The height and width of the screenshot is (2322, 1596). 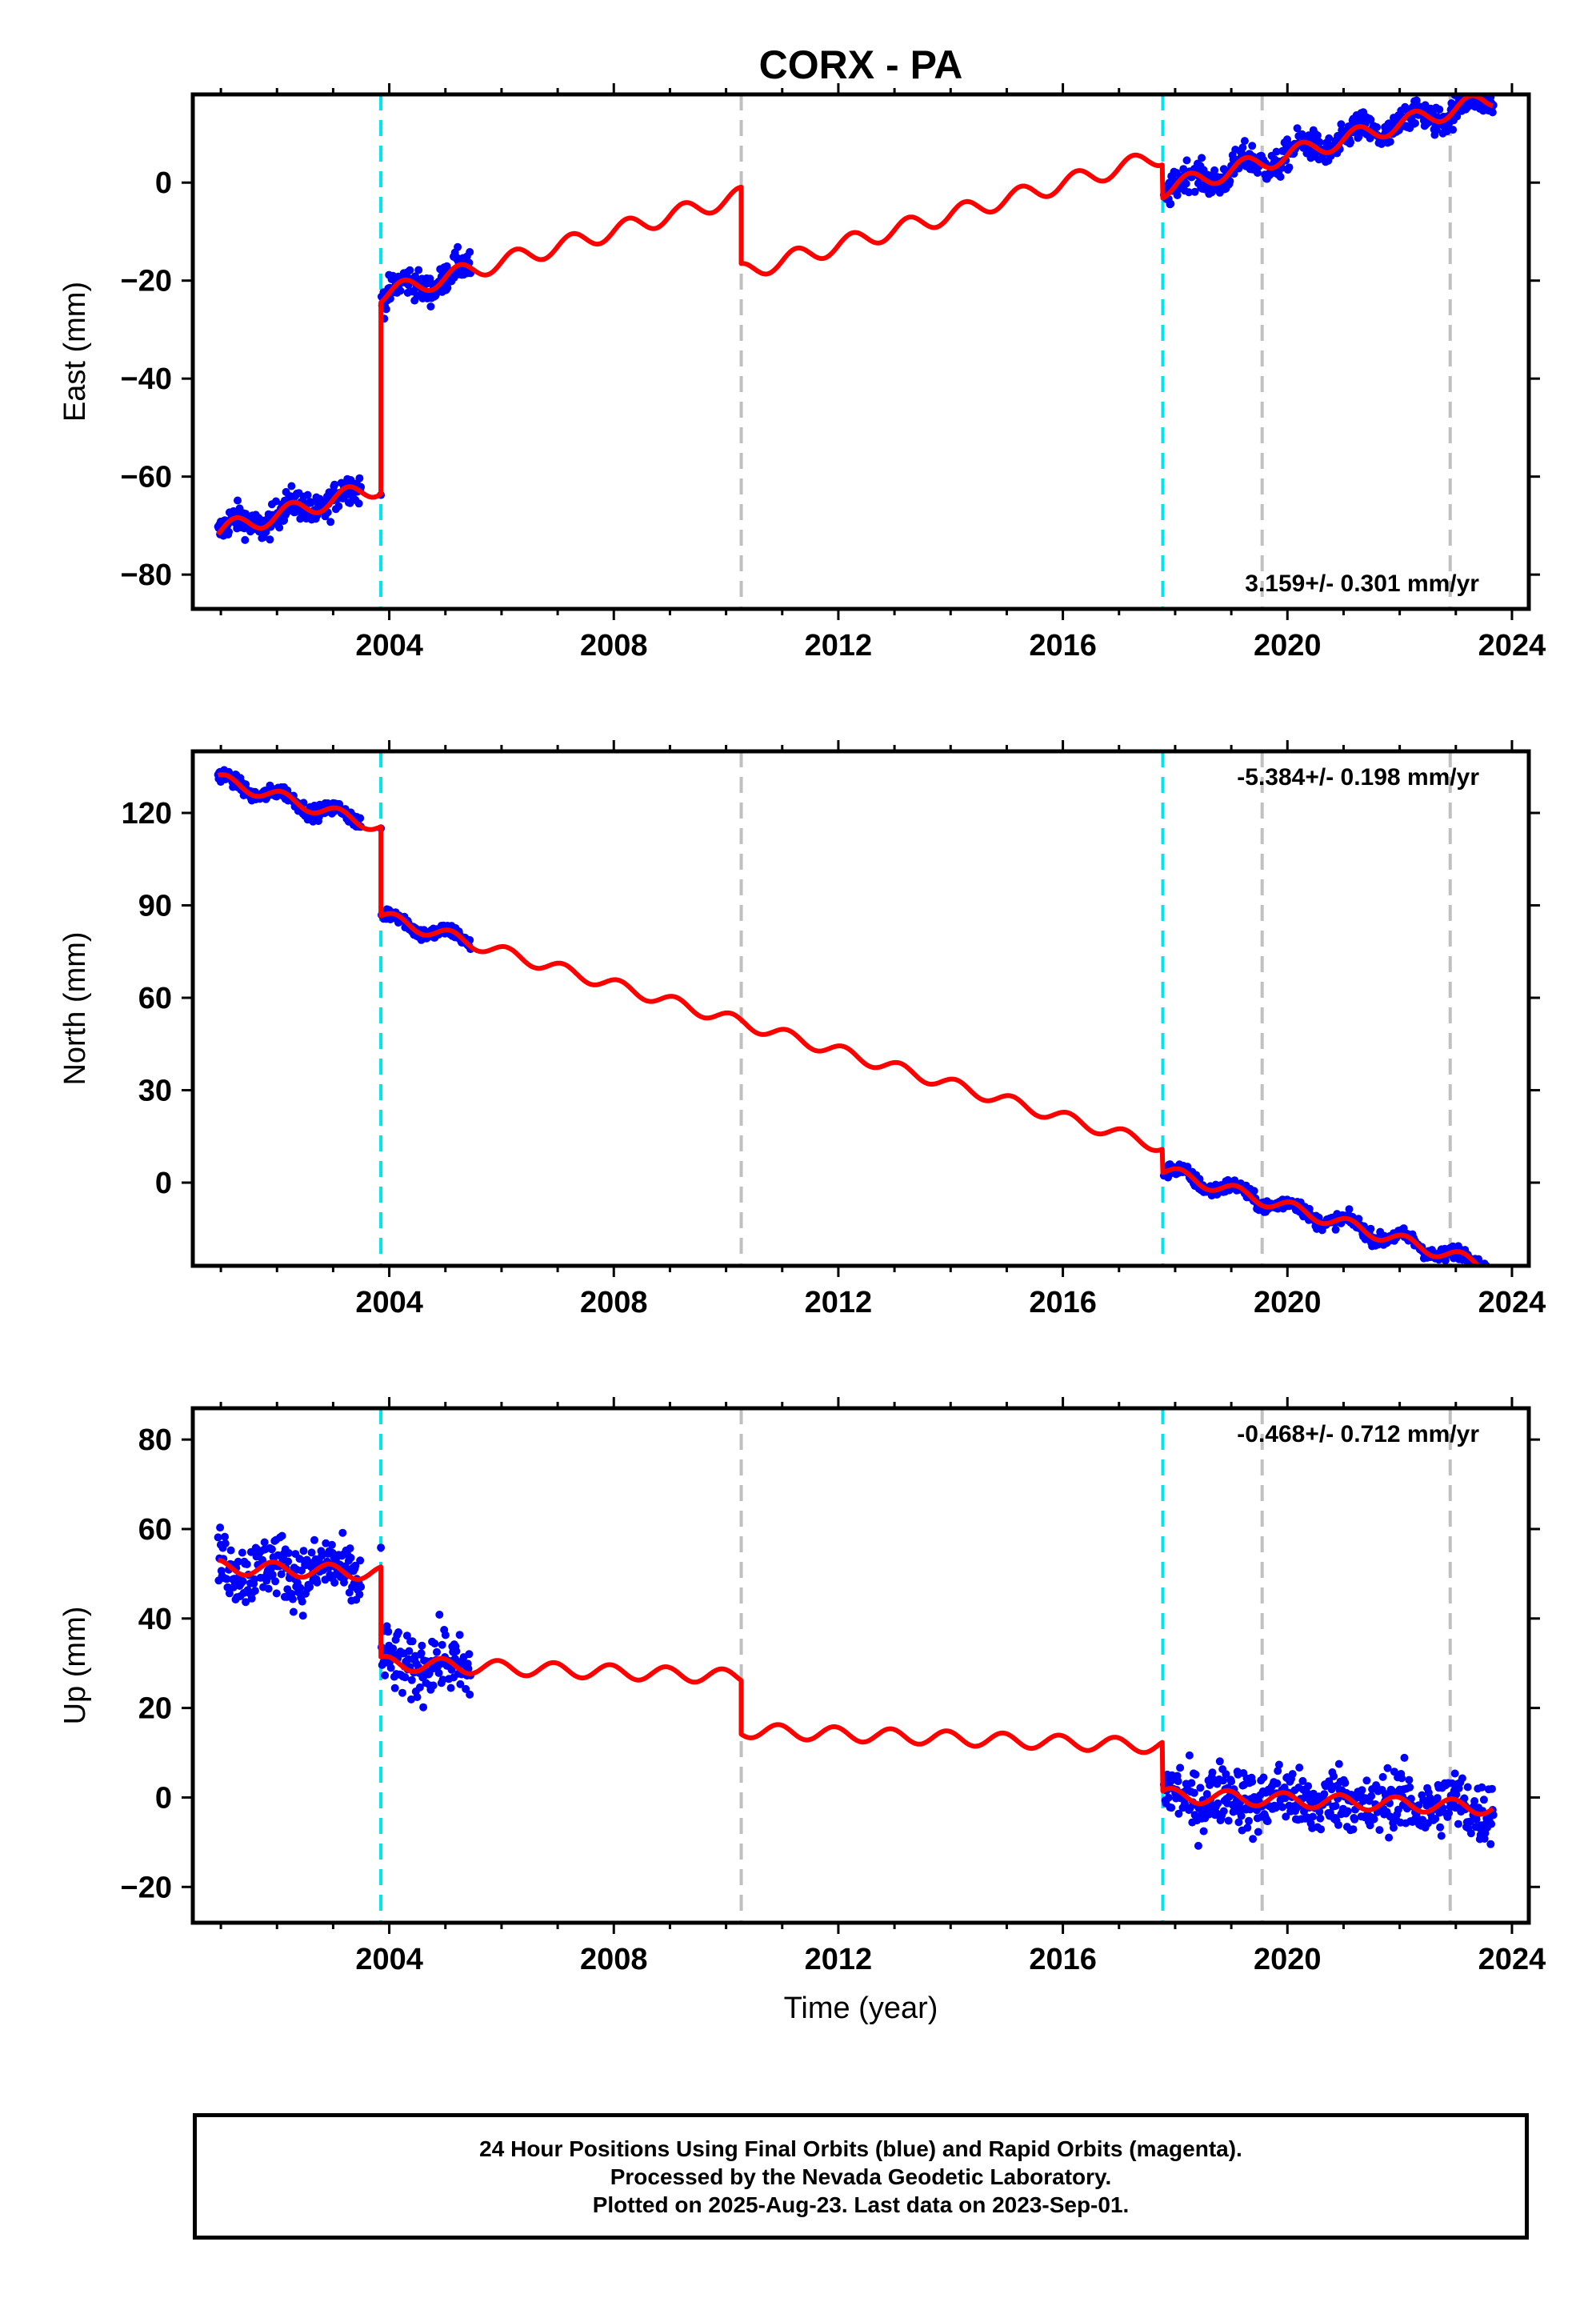 What do you see at coordinates (155, 1091) in the screenshot?
I see `y-tick-label: 30` at bounding box center [155, 1091].